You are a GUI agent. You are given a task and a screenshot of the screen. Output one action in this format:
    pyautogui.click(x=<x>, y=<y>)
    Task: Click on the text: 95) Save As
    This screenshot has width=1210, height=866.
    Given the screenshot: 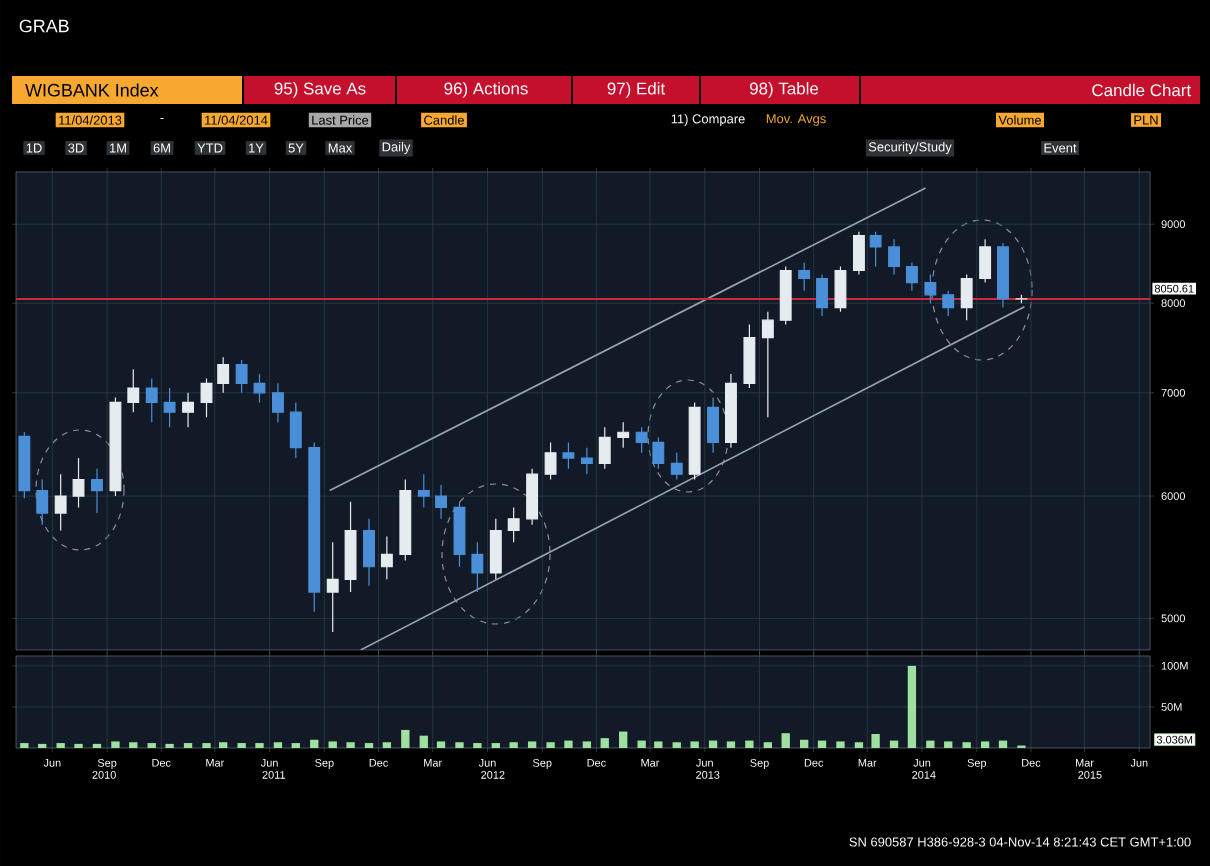 What is the action you would take?
    pyautogui.click(x=320, y=90)
    